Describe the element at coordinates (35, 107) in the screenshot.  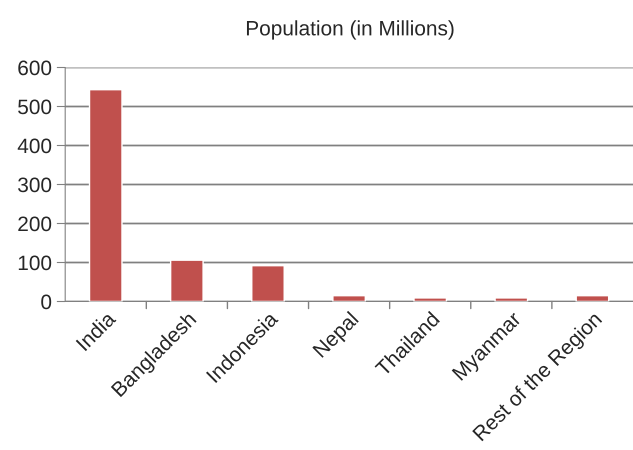
I see `y-tick-label: 500` at that location.